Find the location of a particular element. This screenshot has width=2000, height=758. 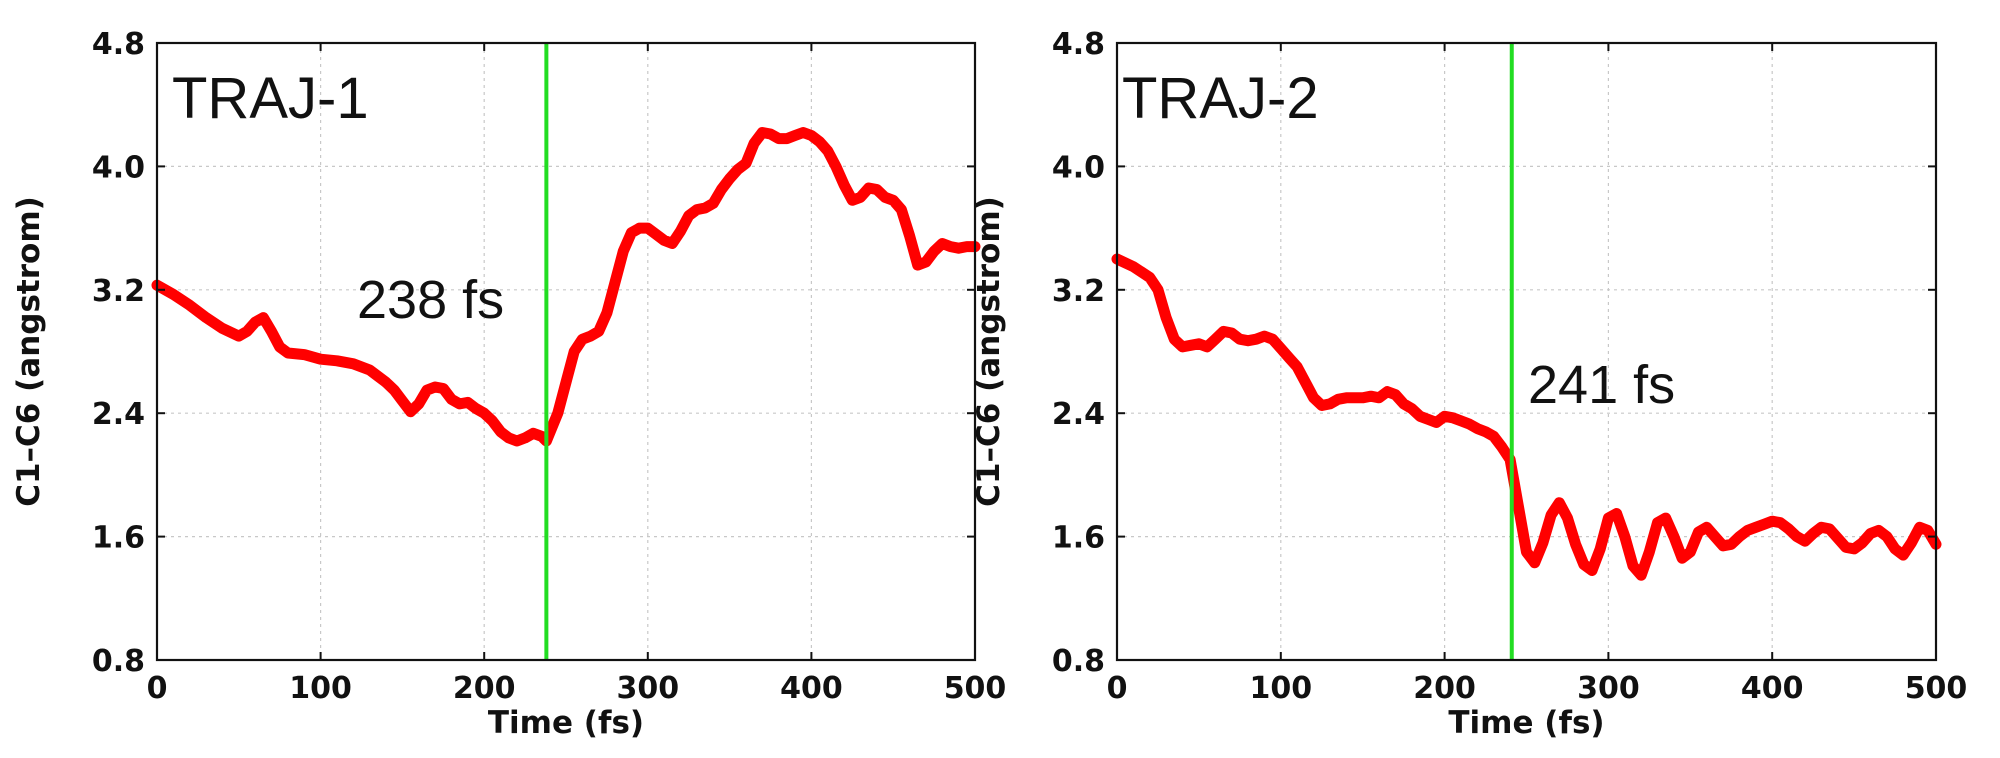

crossing-time-annotation: 238 fs is located at coordinates (430, 300).